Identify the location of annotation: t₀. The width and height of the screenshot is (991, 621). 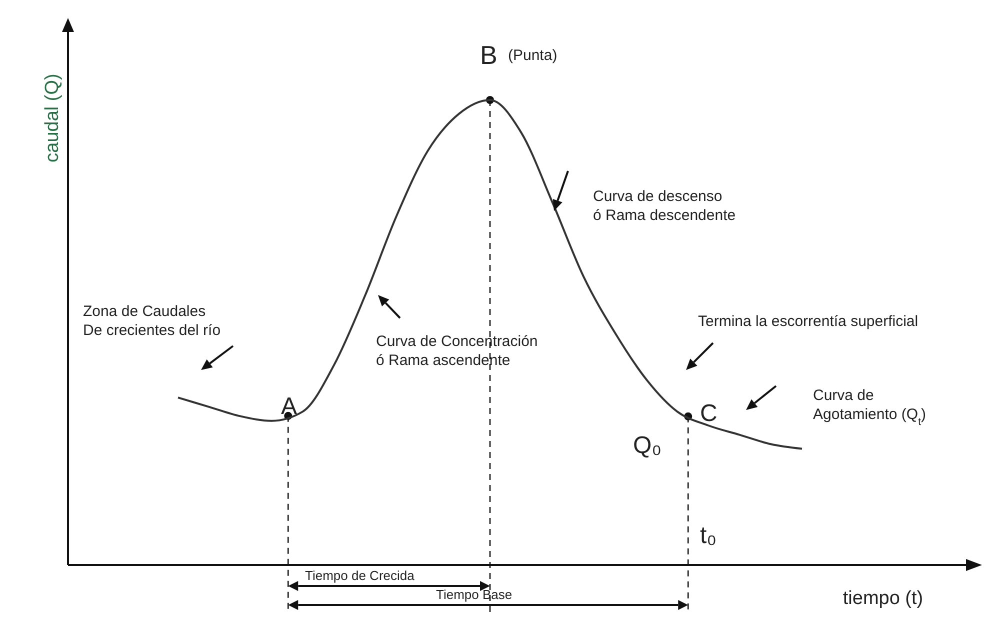
(708, 535).